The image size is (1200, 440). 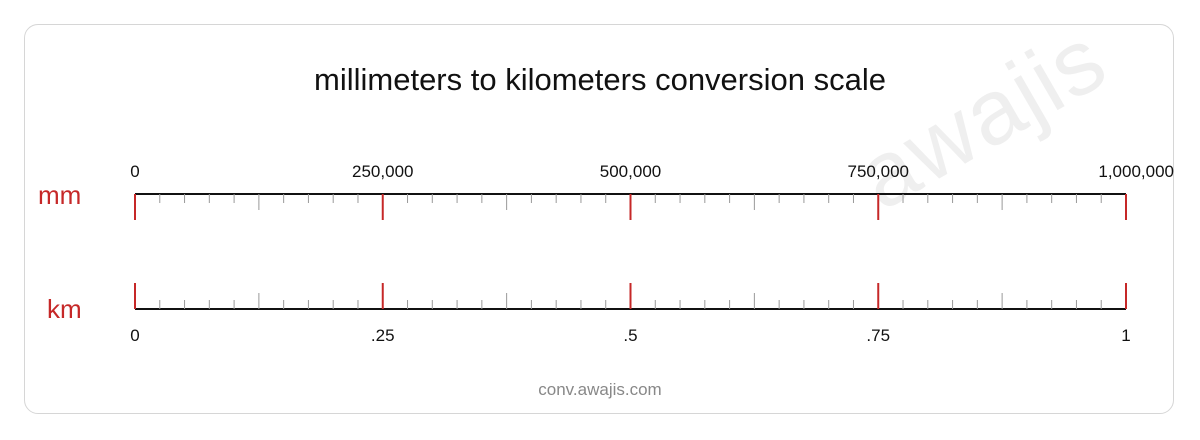 What do you see at coordinates (135, 171) in the screenshot?
I see `top-tick-label: 0` at bounding box center [135, 171].